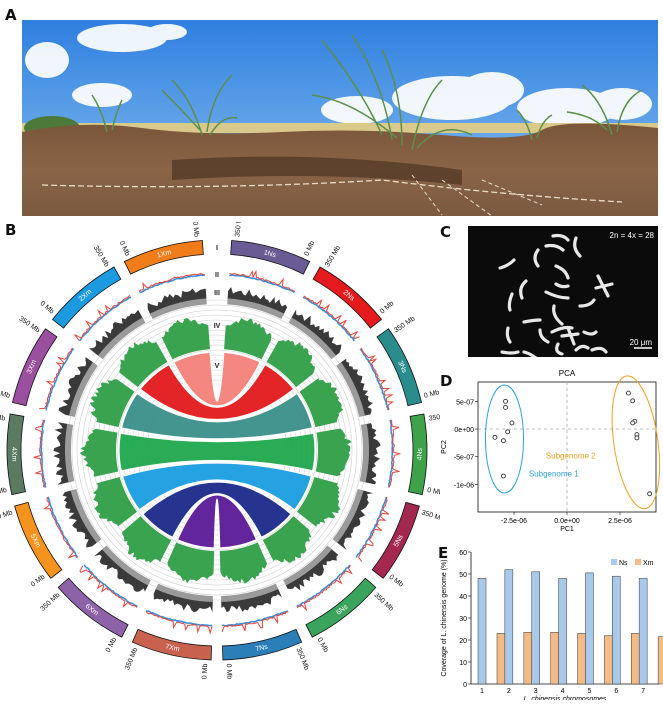 The image size is (663, 705). What do you see at coordinates (571, 455) in the screenshot?
I see `subgenome-2-label: Subgenome 2` at bounding box center [571, 455].